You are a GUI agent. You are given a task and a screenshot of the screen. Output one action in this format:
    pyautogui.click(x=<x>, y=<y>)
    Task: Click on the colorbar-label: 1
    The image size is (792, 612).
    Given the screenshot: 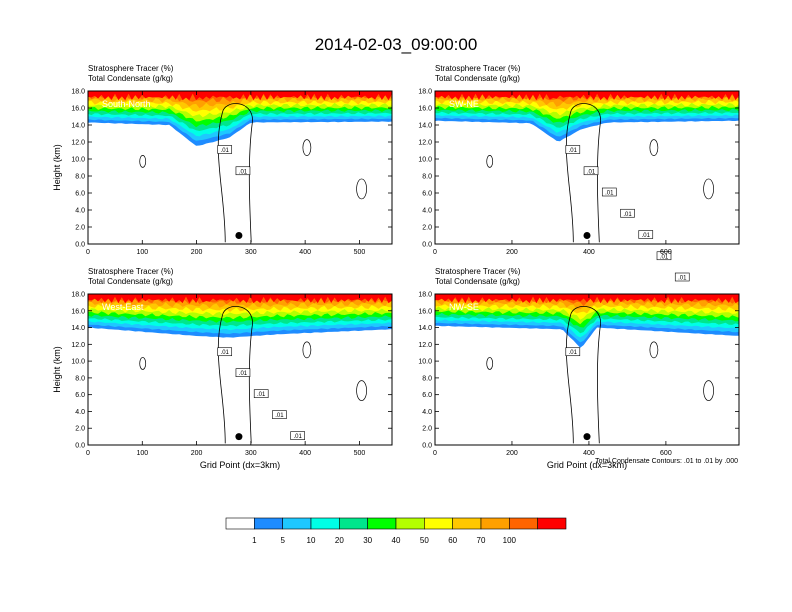 What is the action you would take?
    pyautogui.click(x=254, y=540)
    